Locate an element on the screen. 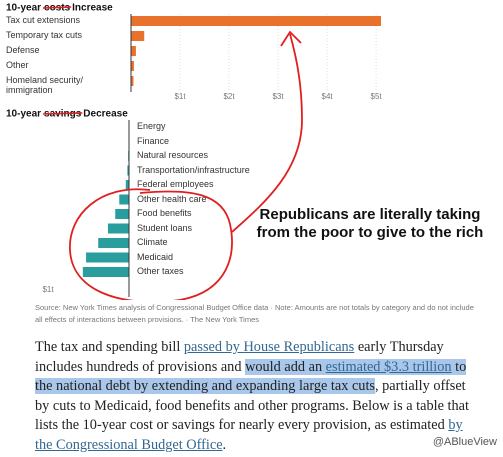 The image size is (503, 457). arrow-head is located at coordinates (291, 38).